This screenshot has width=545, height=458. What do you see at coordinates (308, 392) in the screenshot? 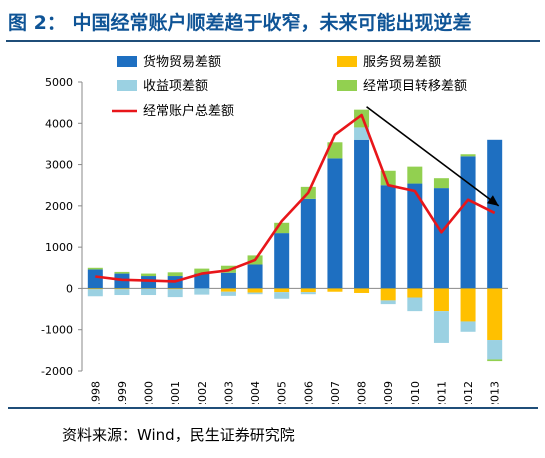
I see `x-tick-label: 2006` at bounding box center [308, 392].